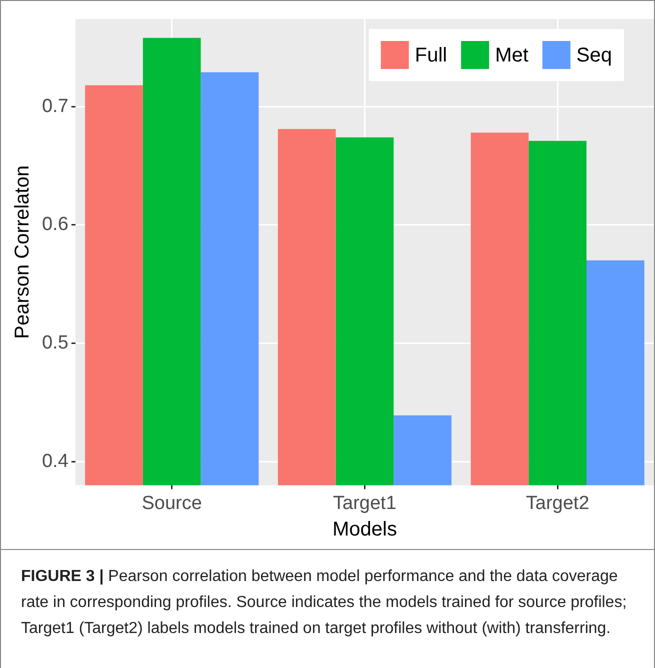  What do you see at coordinates (431, 55) in the screenshot?
I see `legend-label: Full` at bounding box center [431, 55].